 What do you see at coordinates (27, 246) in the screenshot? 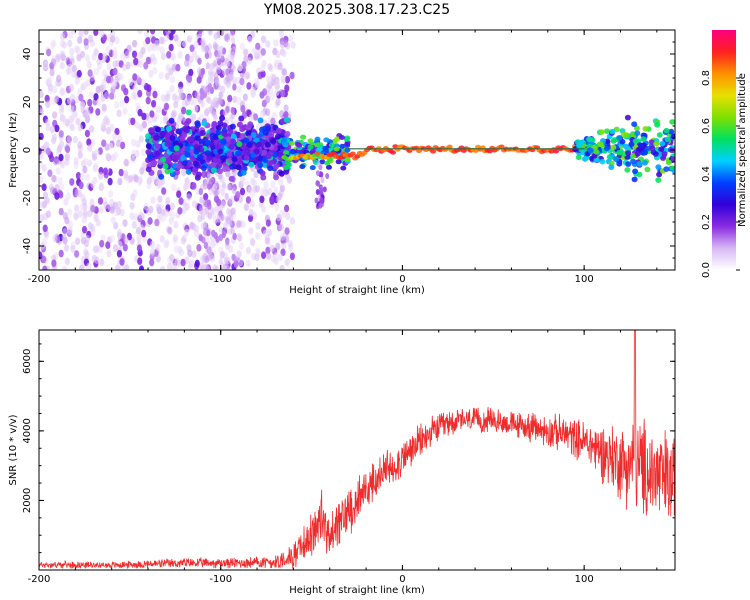
I see `y-tick-label: -40` at bounding box center [27, 246].